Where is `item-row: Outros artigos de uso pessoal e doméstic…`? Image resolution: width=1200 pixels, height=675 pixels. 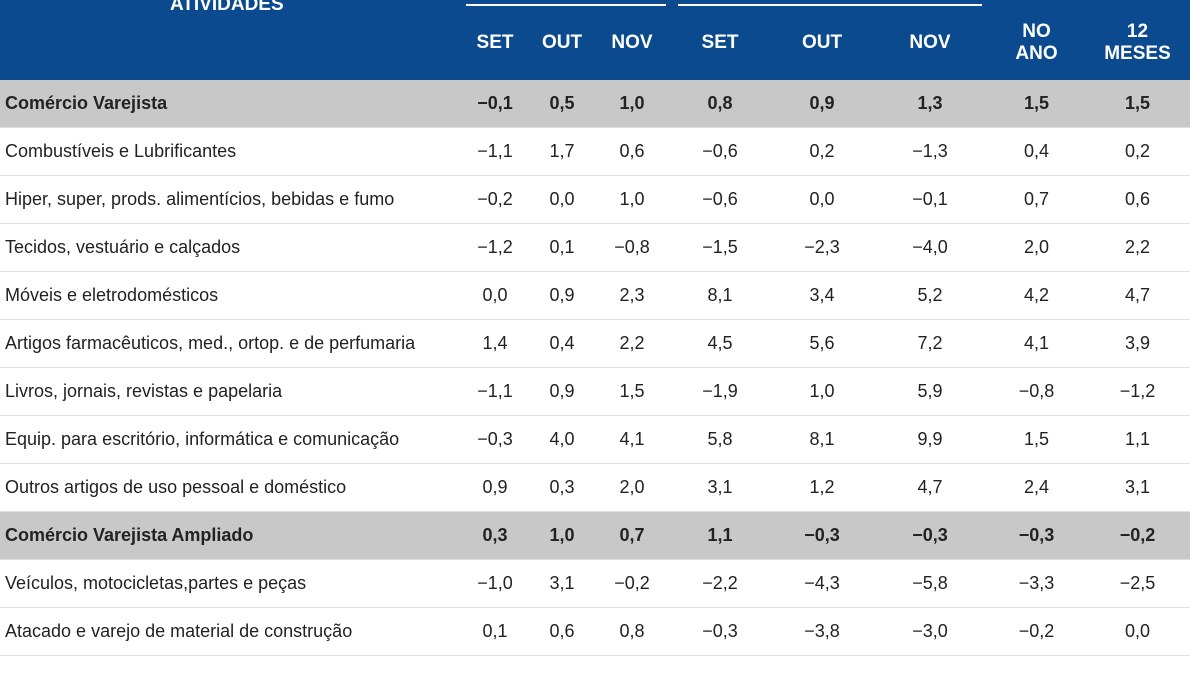
item-row: Outros artigos de uso pessoal e doméstic… is located at coordinates (595, 488).